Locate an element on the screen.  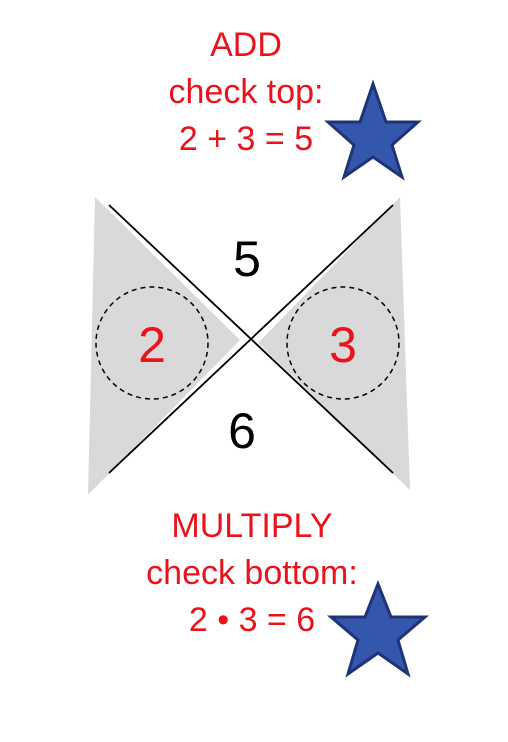
add-title: ADD is located at coordinates (246, 45).